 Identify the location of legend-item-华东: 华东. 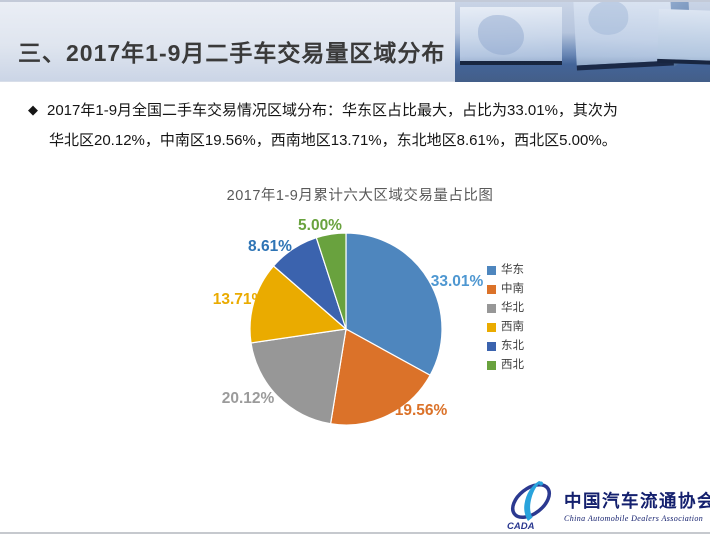
(505, 270).